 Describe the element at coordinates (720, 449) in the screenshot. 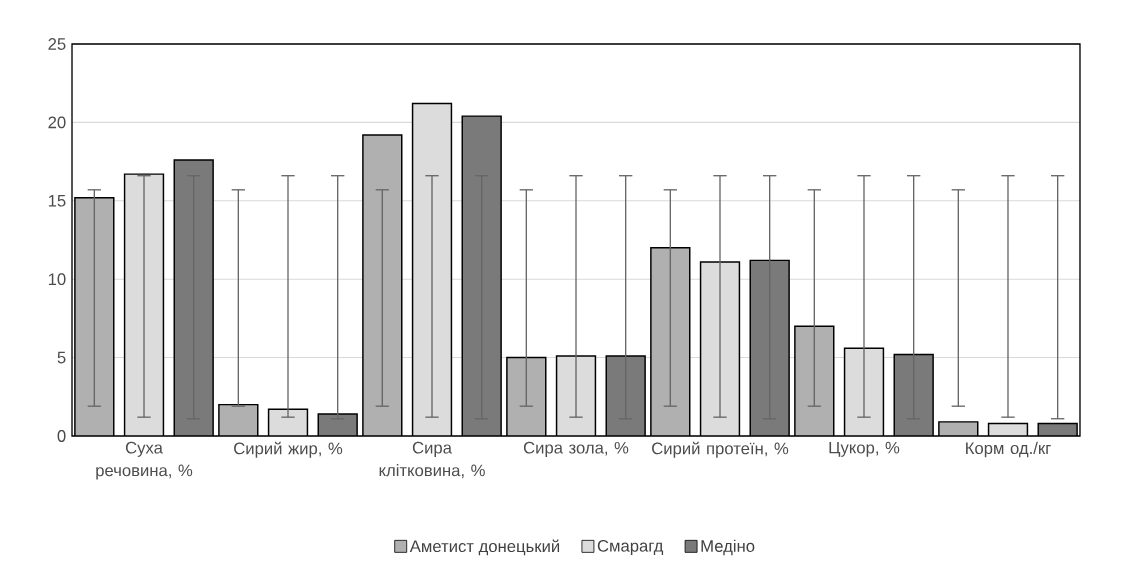

I see `x-tick-label: Сирий протеїн, %` at that location.